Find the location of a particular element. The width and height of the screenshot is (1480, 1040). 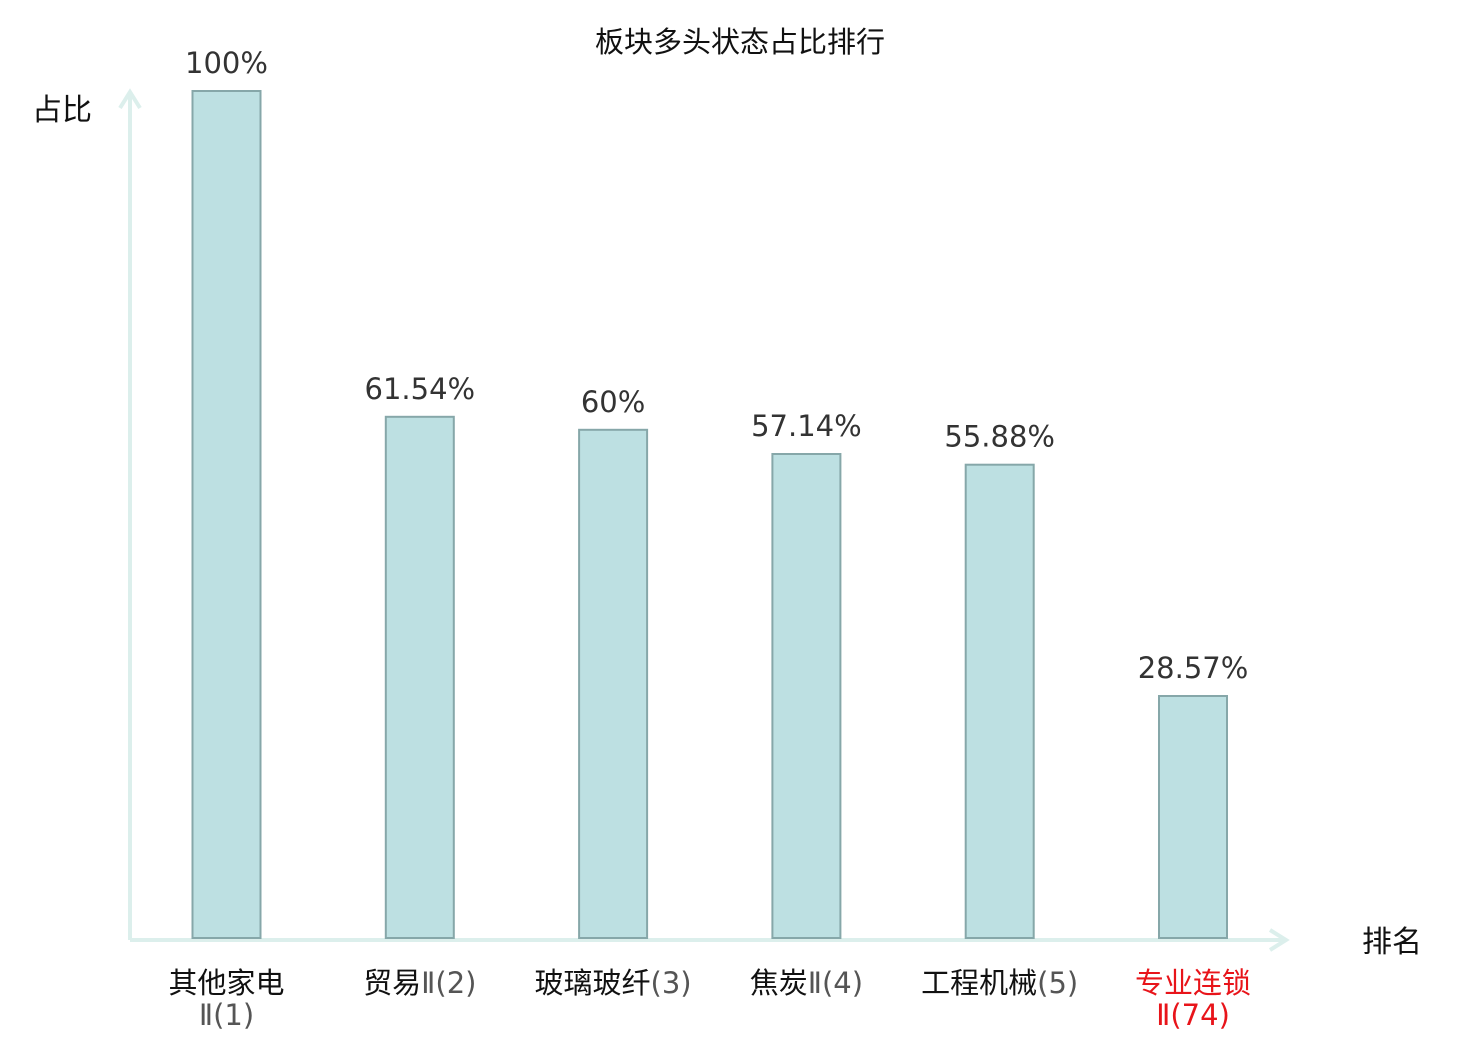

x-tick-label: 专业连锁 Ⅱ(74) is located at coordinates (1193, 999).